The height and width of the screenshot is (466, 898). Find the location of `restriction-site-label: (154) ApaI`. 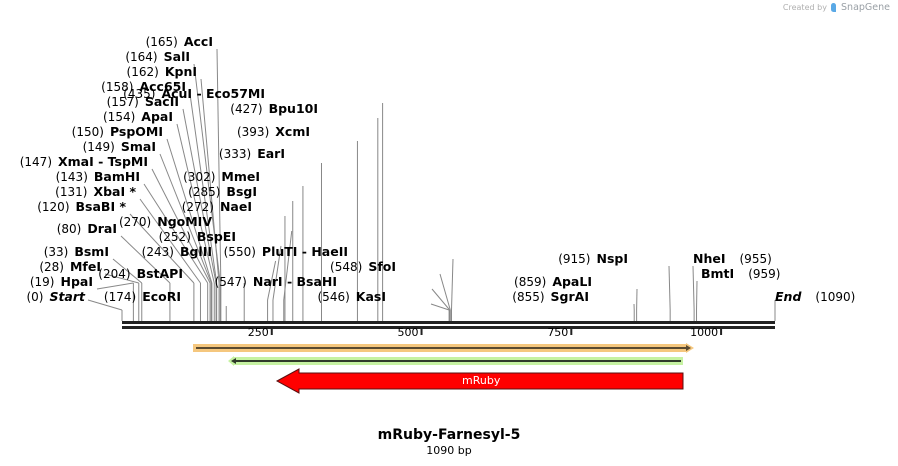

restriction-site-label: (154) ApaI is located at coordinates (138, 117).